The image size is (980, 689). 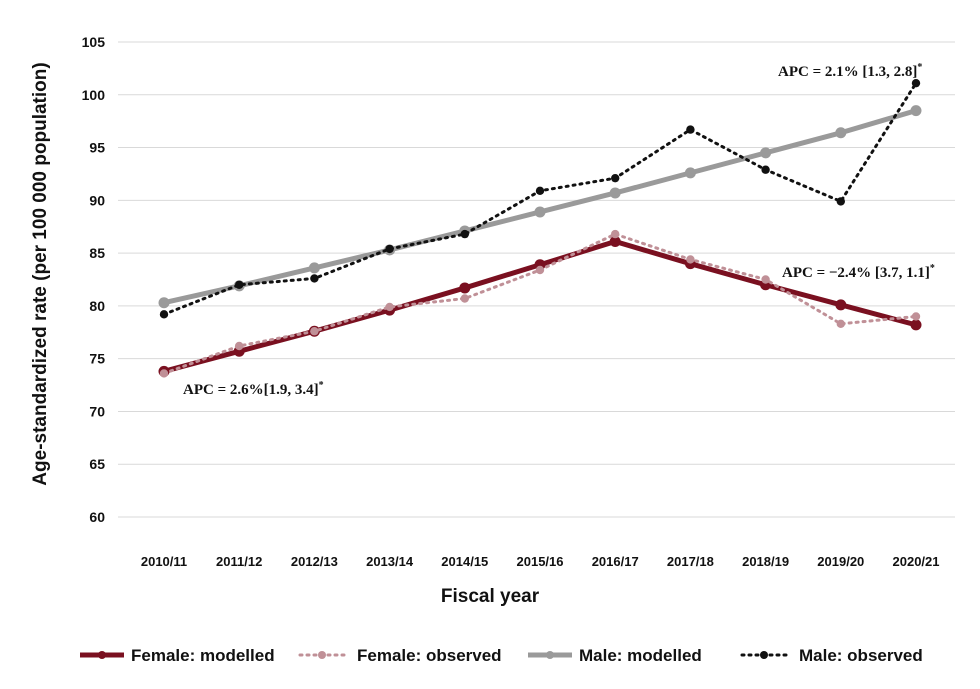 I want to click on annotation-female-apc-late: APC = −2.4% [3.7, 1.1]*, so click(x=858, y=272).